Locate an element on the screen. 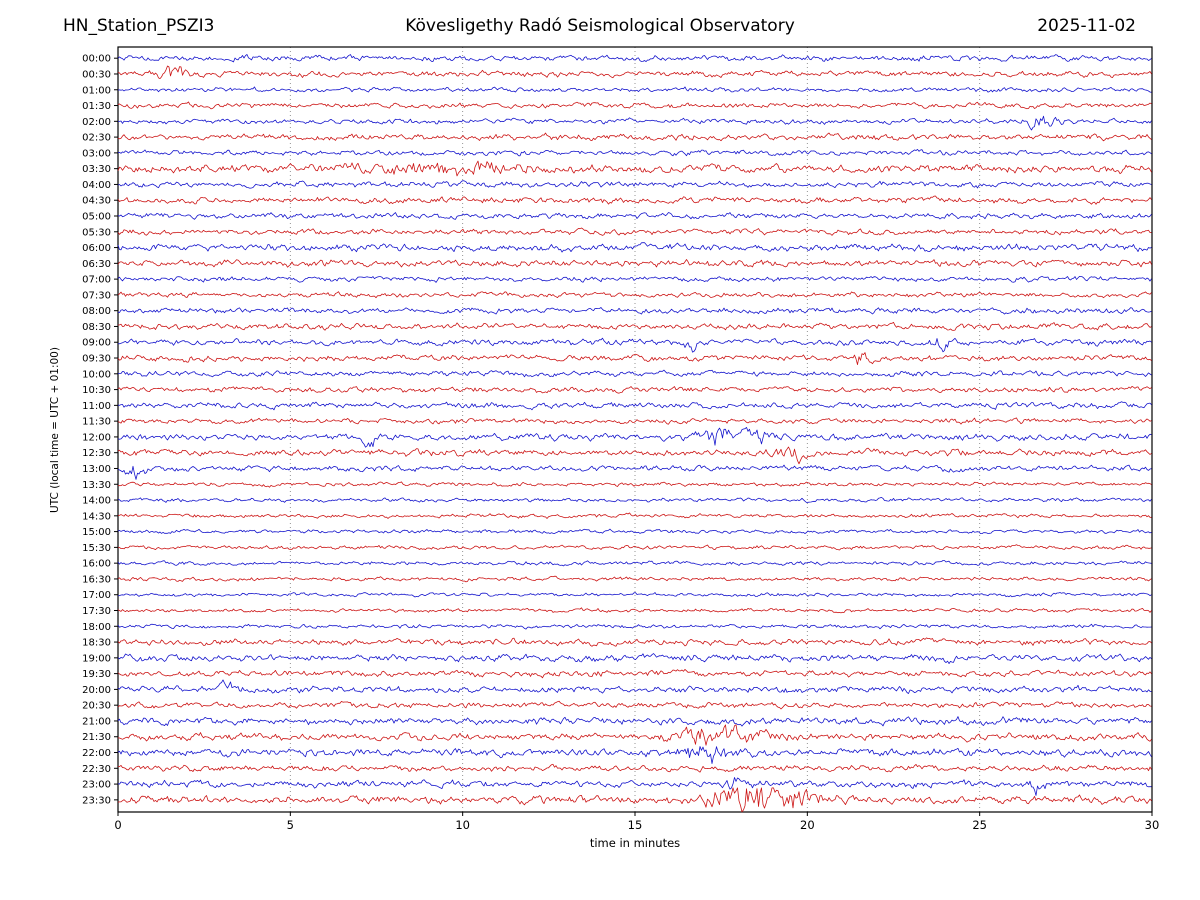 This screenshot has width=1200, height=900. time-label: 09:30 is located at coordinates (96, 359).